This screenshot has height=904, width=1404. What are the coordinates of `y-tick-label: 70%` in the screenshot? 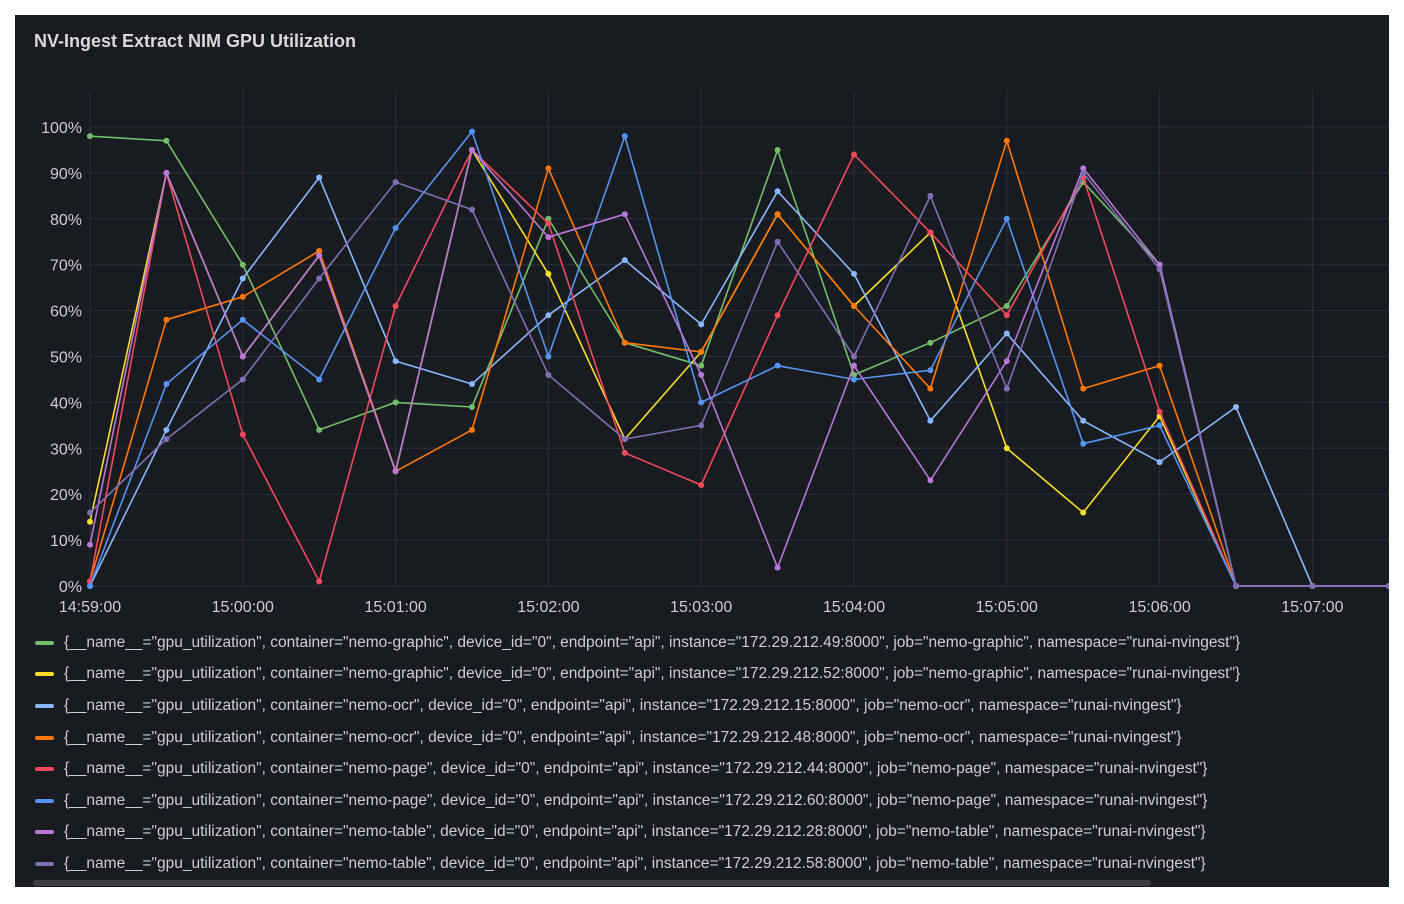 It's located at (66, 266).